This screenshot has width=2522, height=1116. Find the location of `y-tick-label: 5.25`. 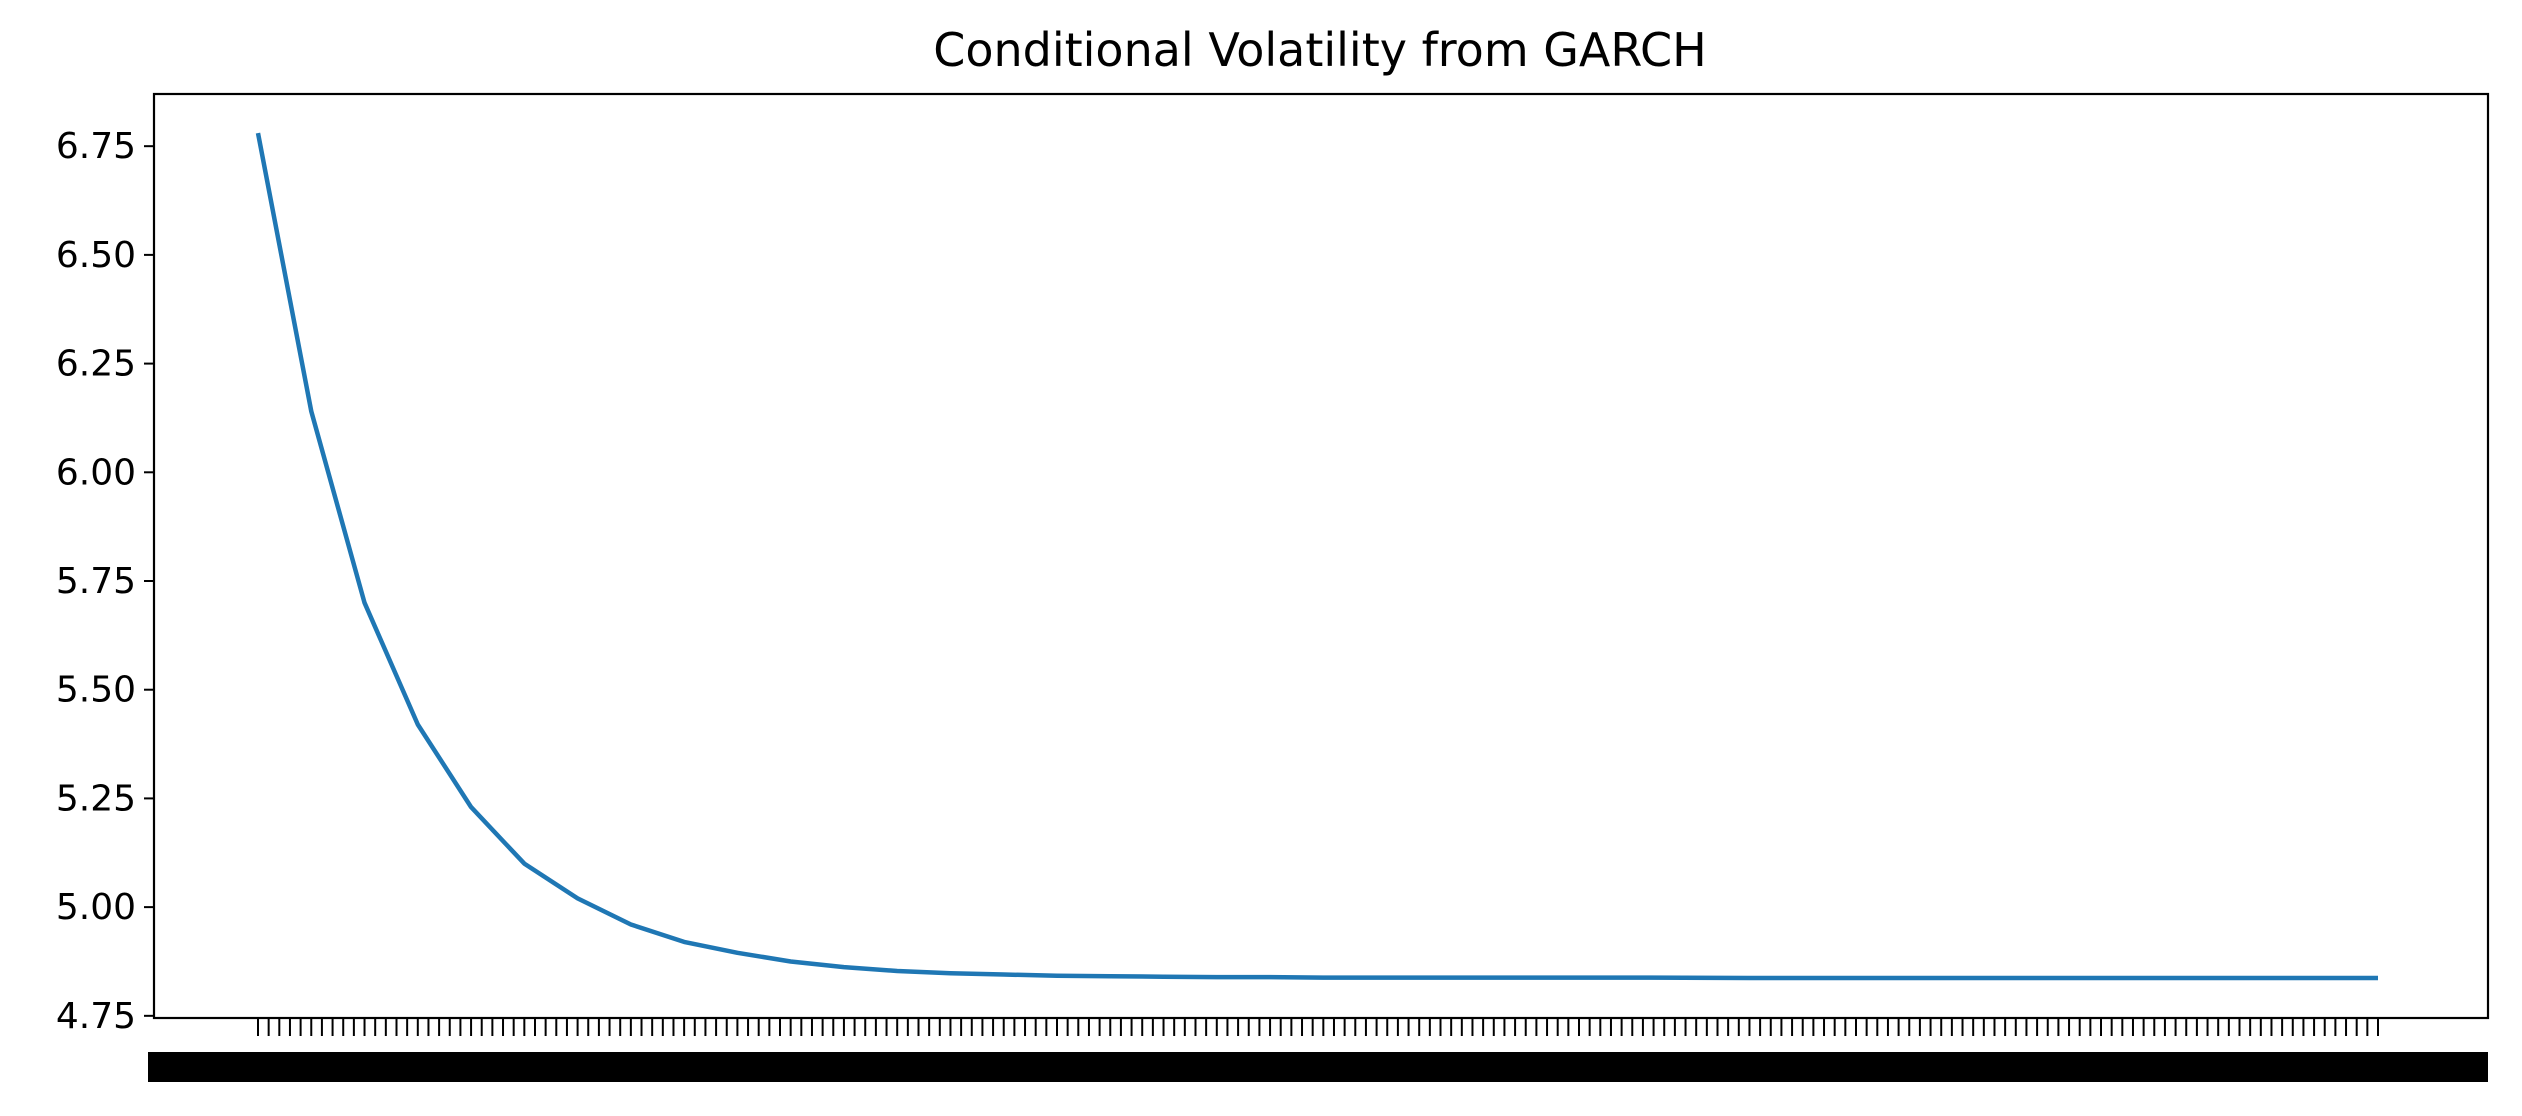

y-tick-label: 5.25 is located at coordinates (96, 798).